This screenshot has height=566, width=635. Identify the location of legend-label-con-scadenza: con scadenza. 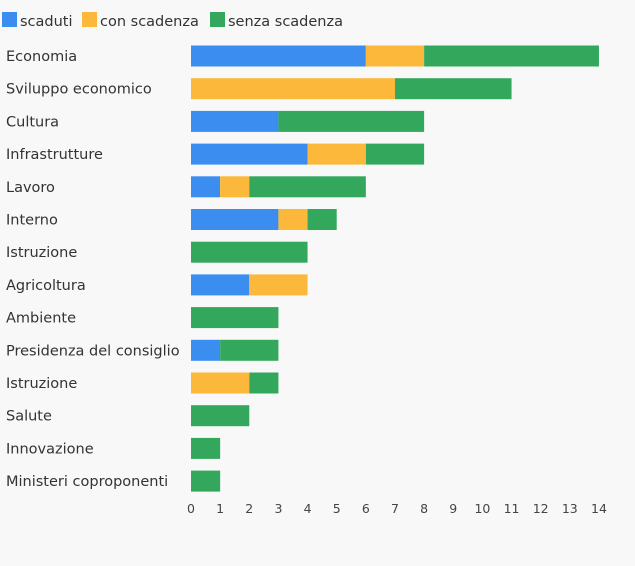
(149, 22).